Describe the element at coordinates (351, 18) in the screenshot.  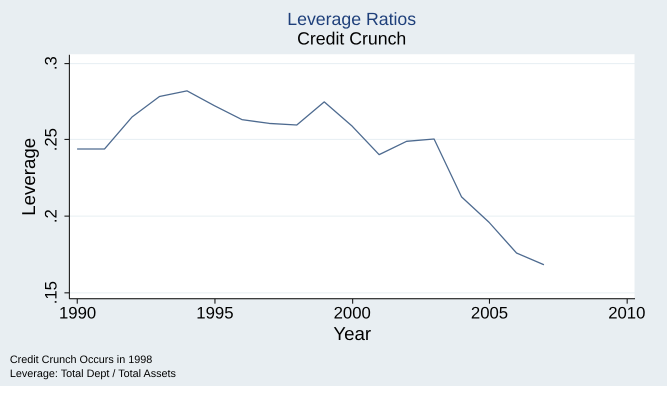
I see `chart-title: Leverage Ratios` at that location.